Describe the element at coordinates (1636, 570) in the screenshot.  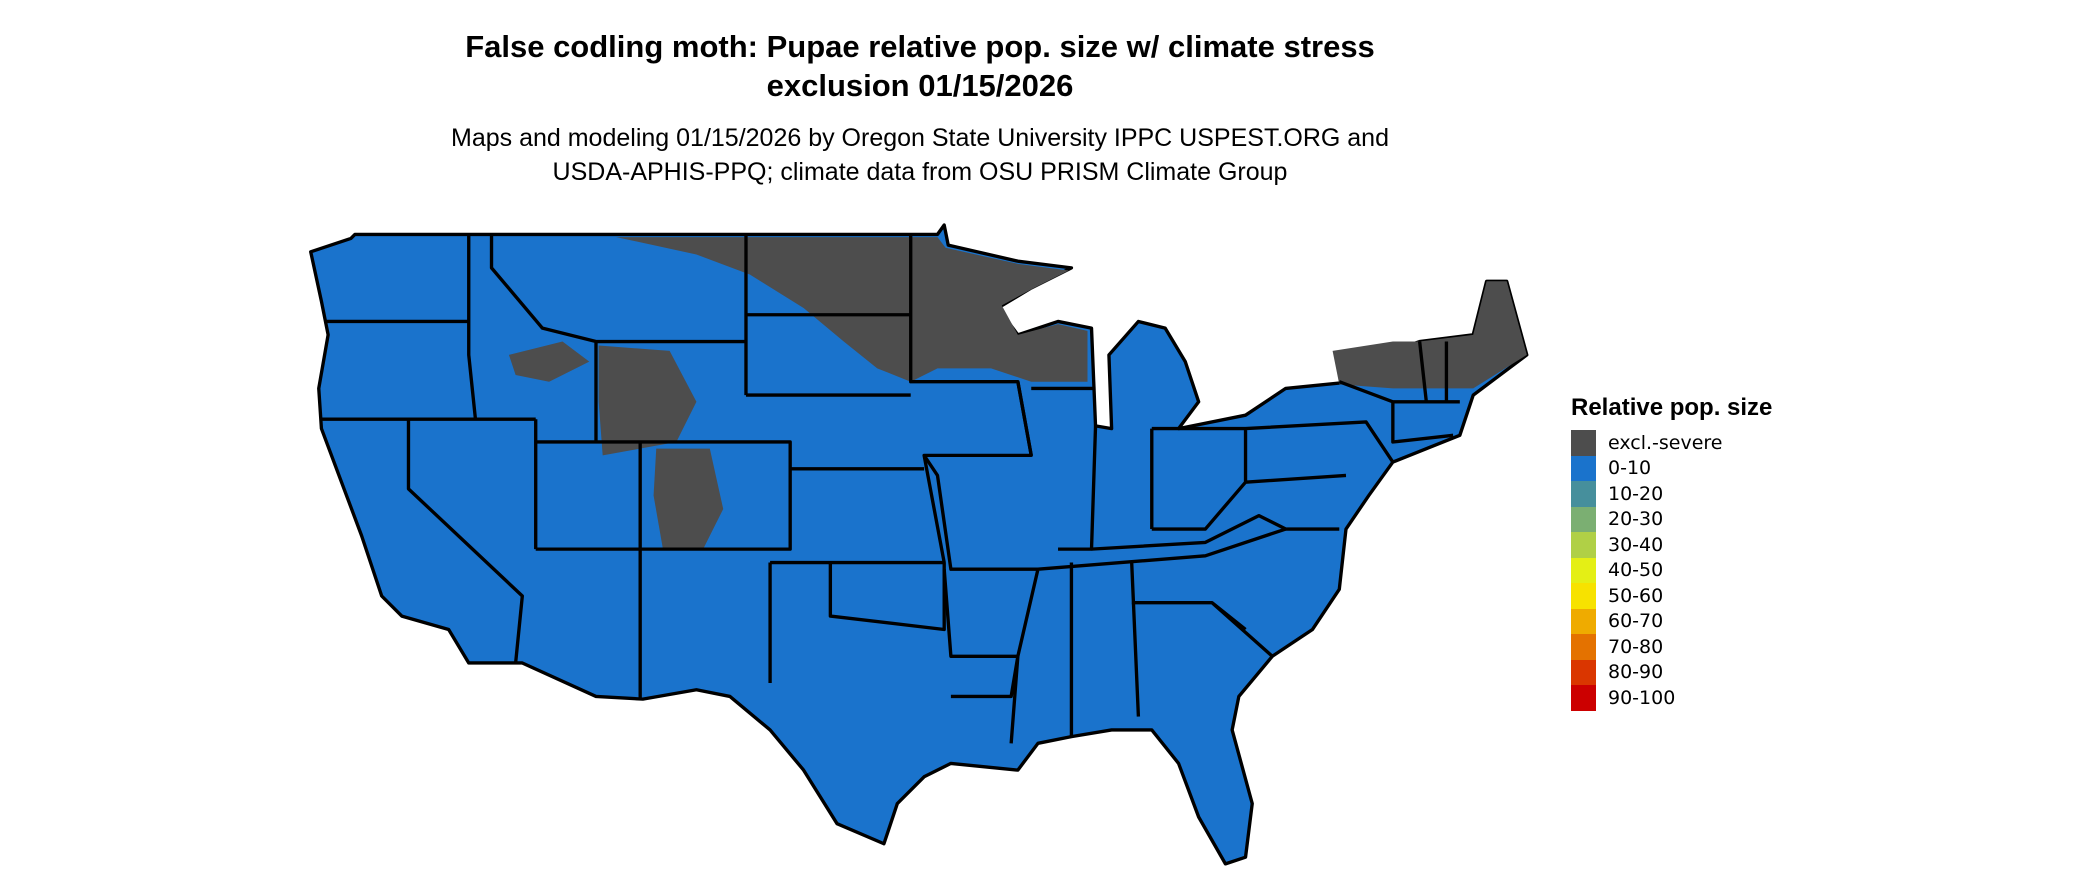
I see `legend-label: 40-50` at that location.